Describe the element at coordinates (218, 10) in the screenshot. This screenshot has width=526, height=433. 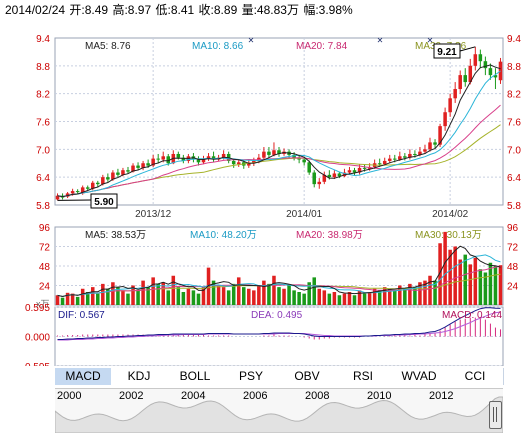
I see `quote-close: 收:8.89` at that location.